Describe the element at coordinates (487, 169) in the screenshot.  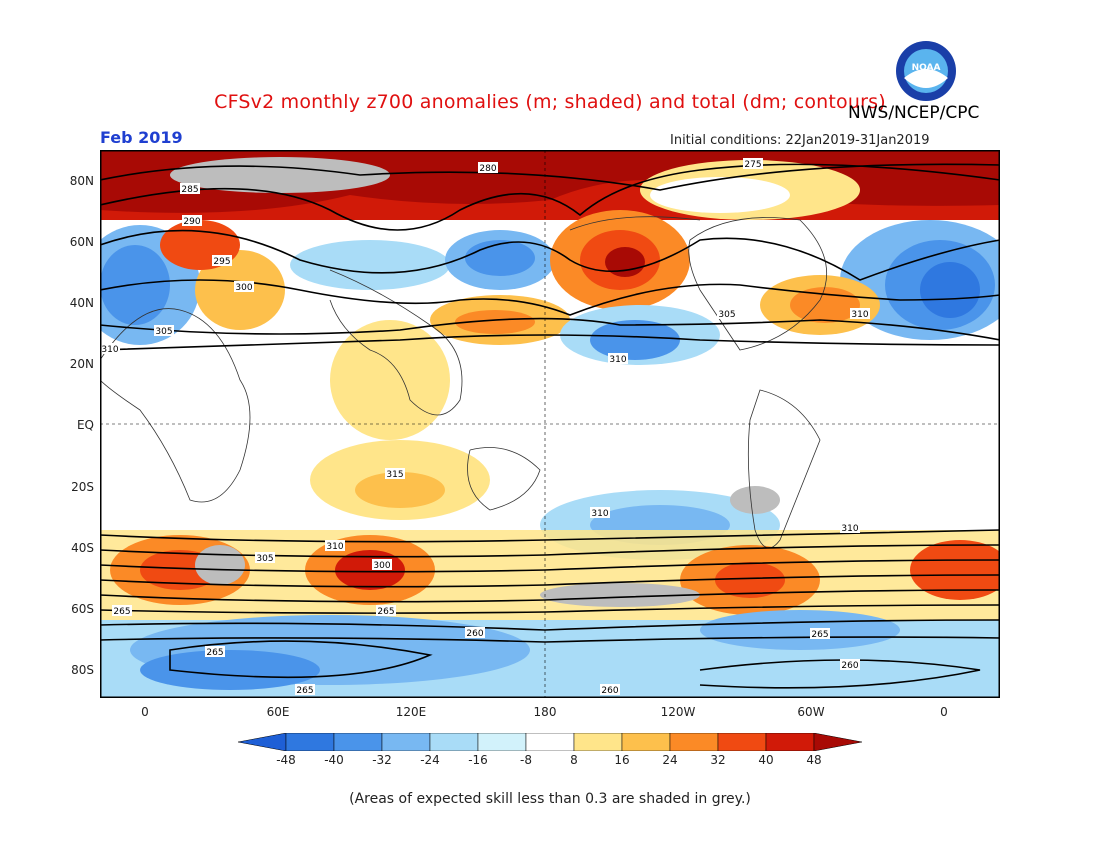
I see `contour-label: 280` at that location.